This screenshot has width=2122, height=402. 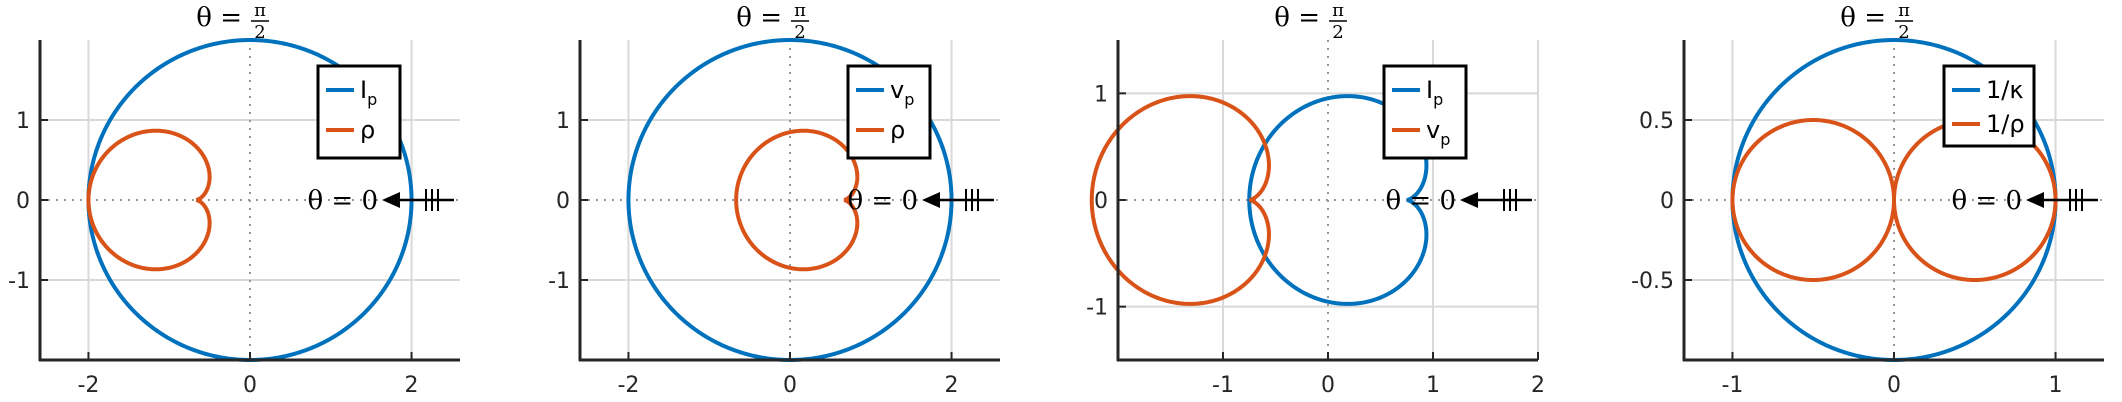 I want to click on legend-label-1: 1/κ, so click(x=2005, y=90).